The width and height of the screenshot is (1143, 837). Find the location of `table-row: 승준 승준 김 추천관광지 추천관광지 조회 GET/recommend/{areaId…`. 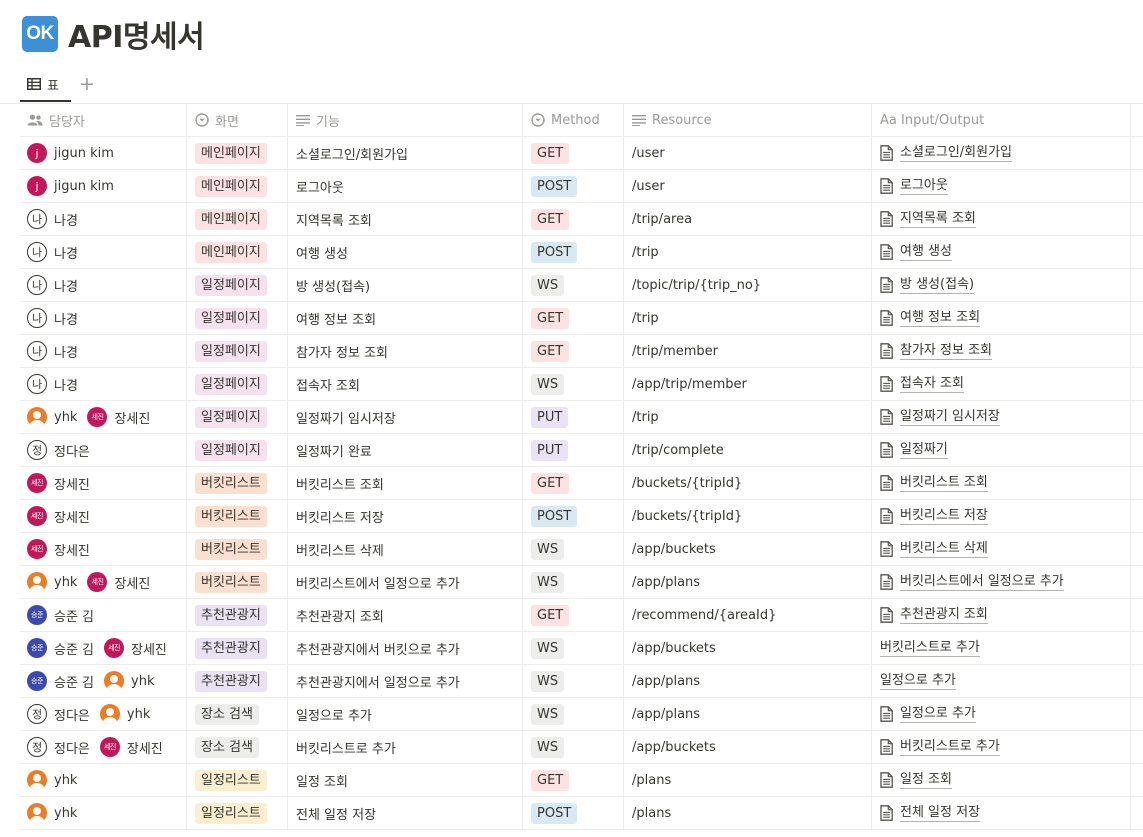

table-row: 승준 승준 김 추천관광지 추천관광지 조회 GET/recommend/{areaId… is located at coordinates (581, 615).